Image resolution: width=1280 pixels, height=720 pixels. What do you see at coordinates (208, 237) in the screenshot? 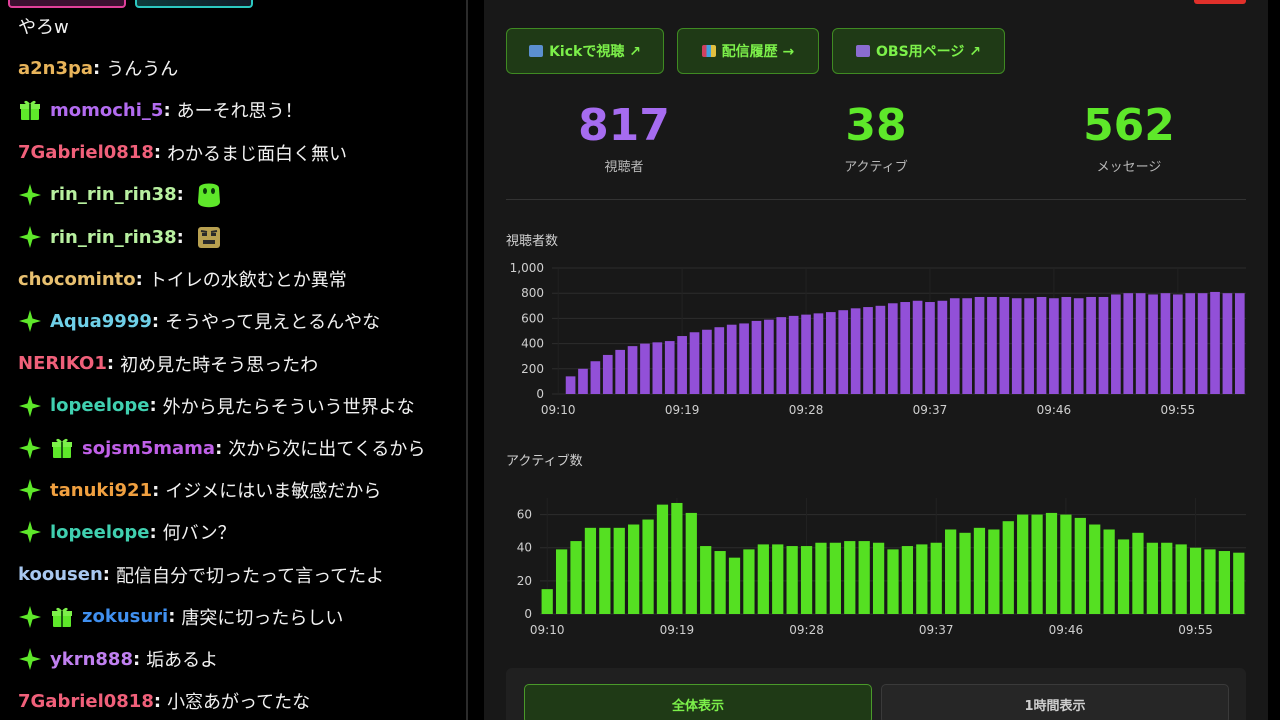
I see `angry-face-emote` at bounding box center [208, 237].